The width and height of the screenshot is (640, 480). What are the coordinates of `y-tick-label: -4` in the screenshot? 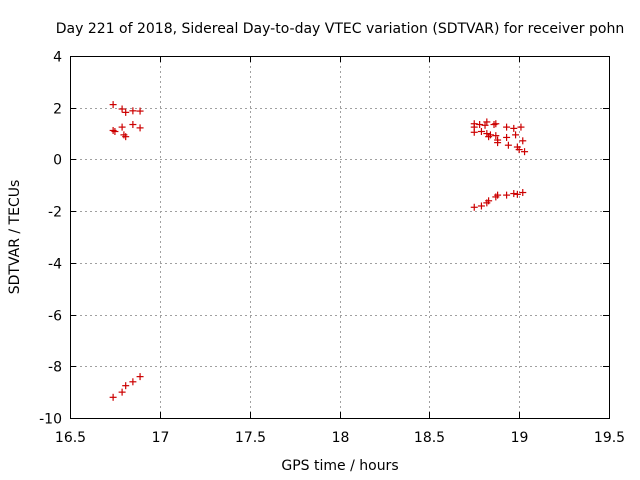 It's located at (55, 265).